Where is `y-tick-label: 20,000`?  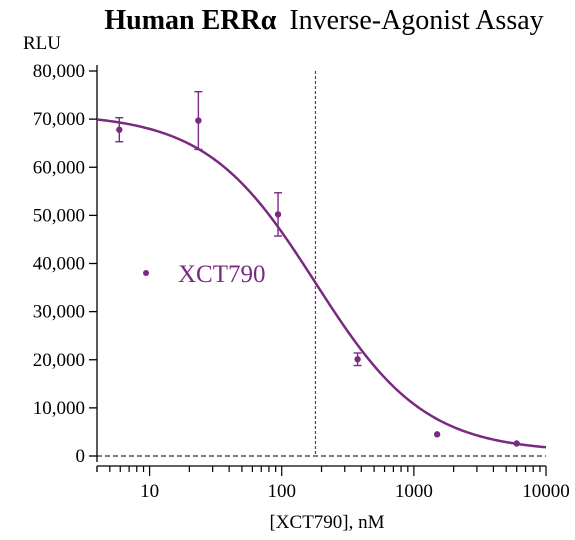
y-tick-label: 20,000 is located at coordinates (59, 360).